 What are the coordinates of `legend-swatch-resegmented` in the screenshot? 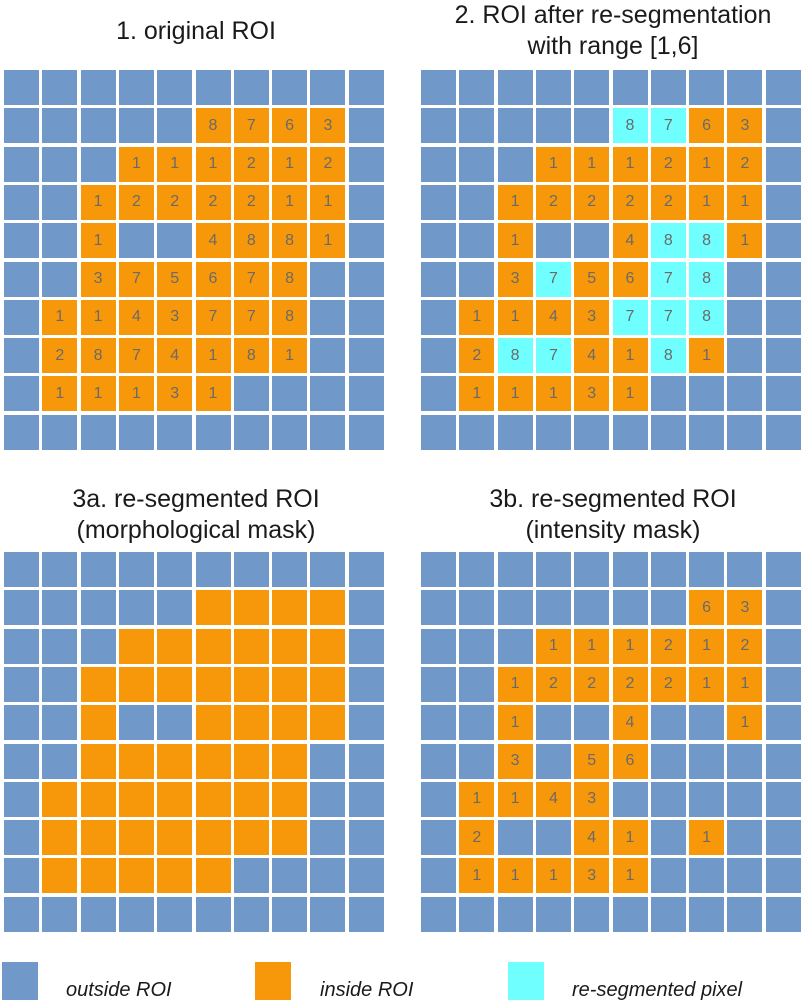 It's located at (526, 981).